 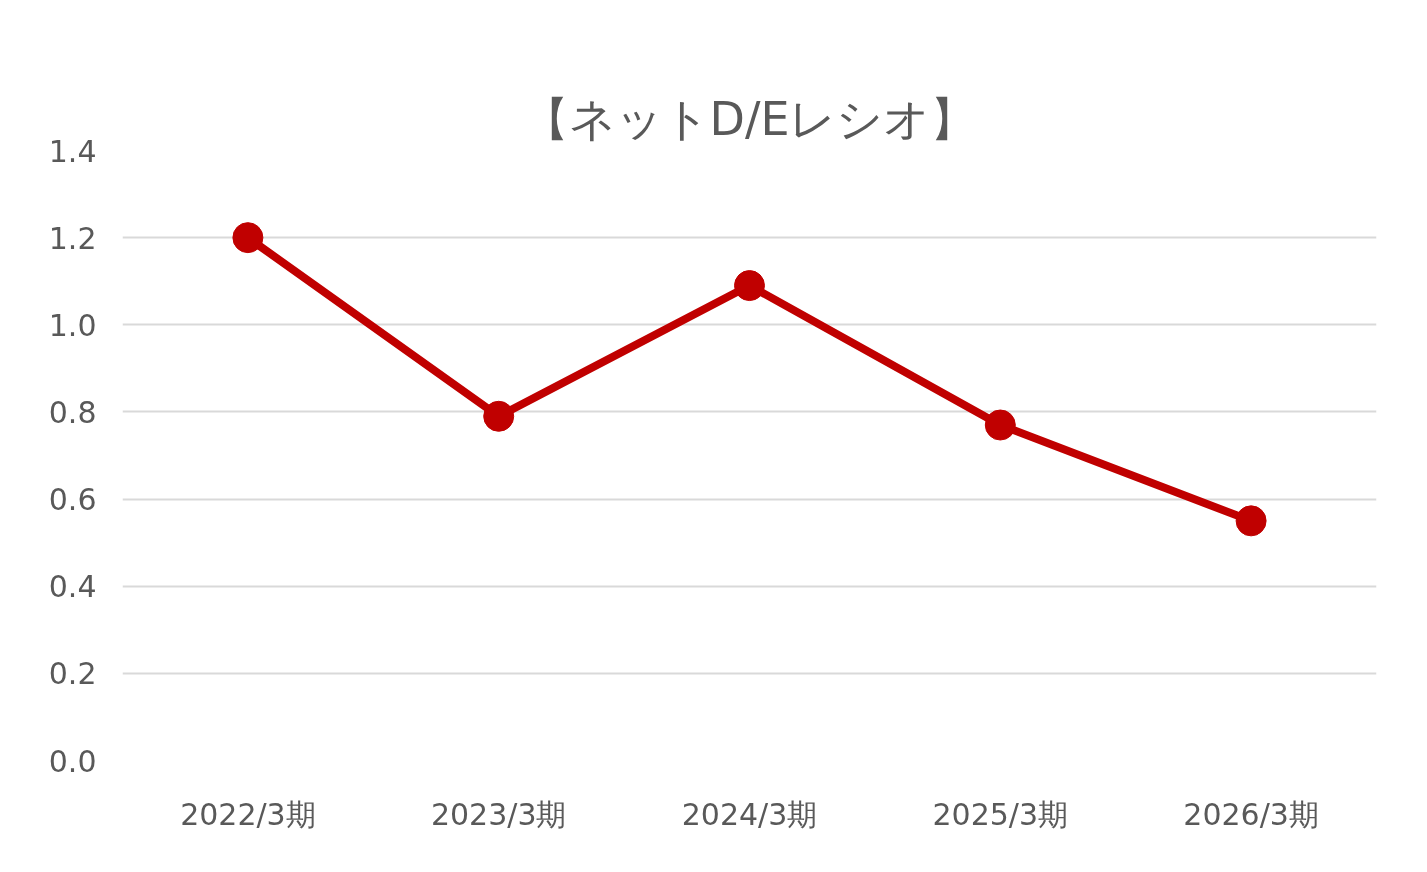 I want to click on y-tick-label: 1.2, so click(x=72, y=238).